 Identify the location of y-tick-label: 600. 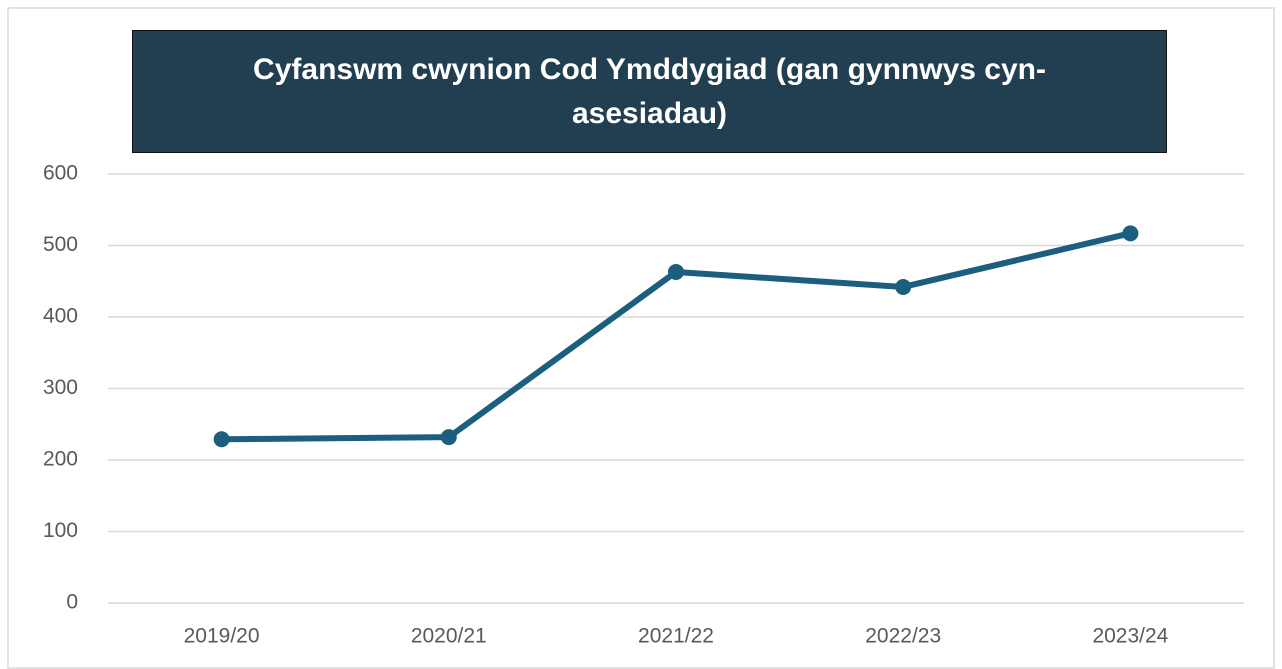
(60, 173).